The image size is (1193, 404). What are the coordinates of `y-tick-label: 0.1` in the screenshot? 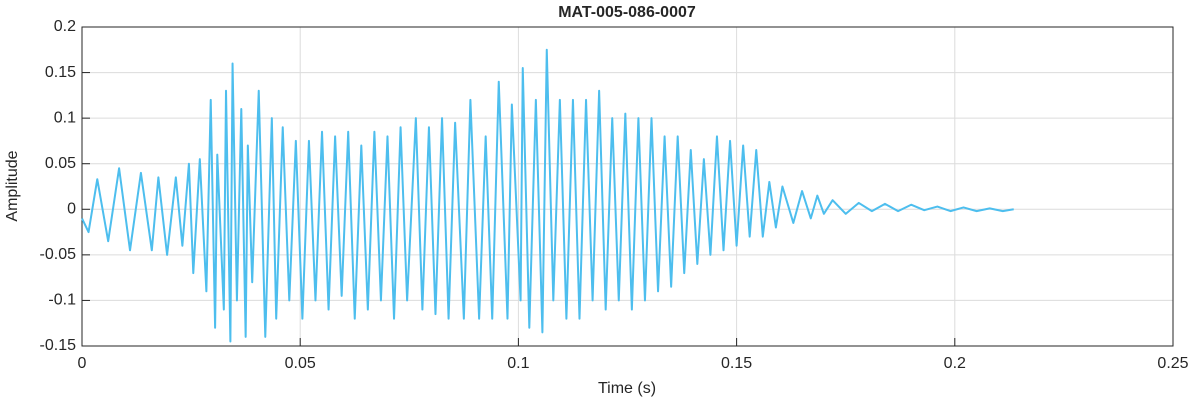 It's located at (65, 117).